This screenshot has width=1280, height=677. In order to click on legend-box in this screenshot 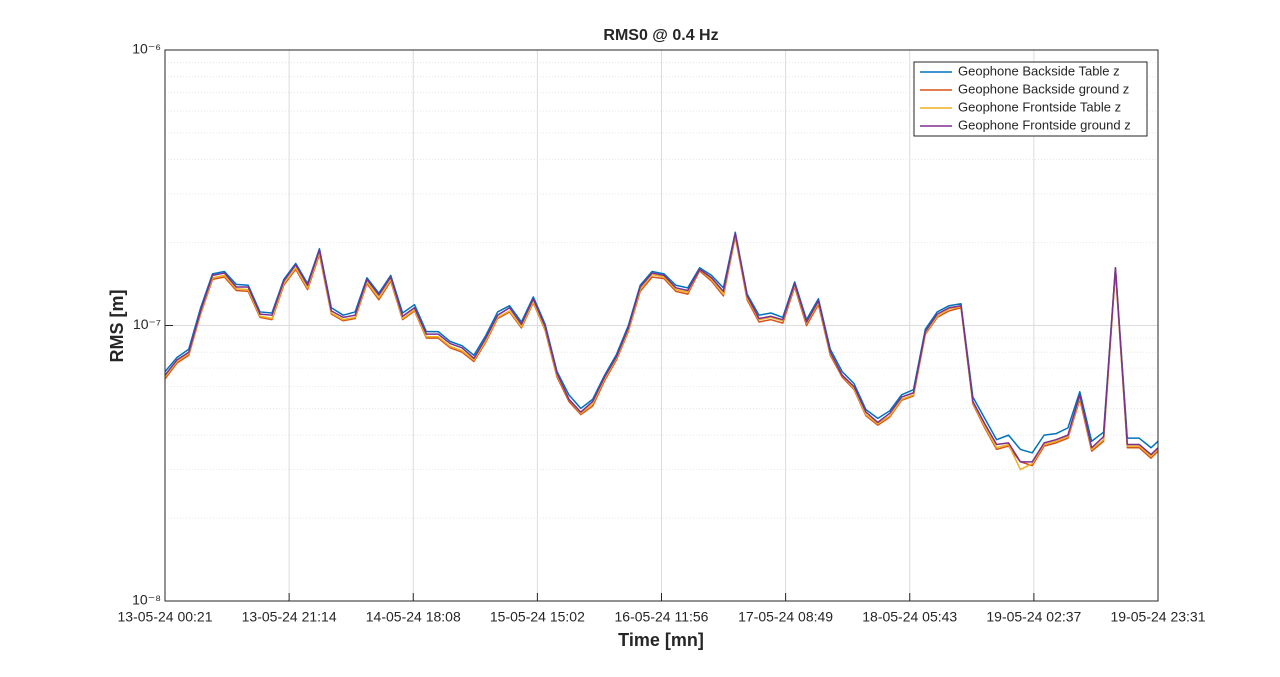, I will do `click(1030, 99)`.